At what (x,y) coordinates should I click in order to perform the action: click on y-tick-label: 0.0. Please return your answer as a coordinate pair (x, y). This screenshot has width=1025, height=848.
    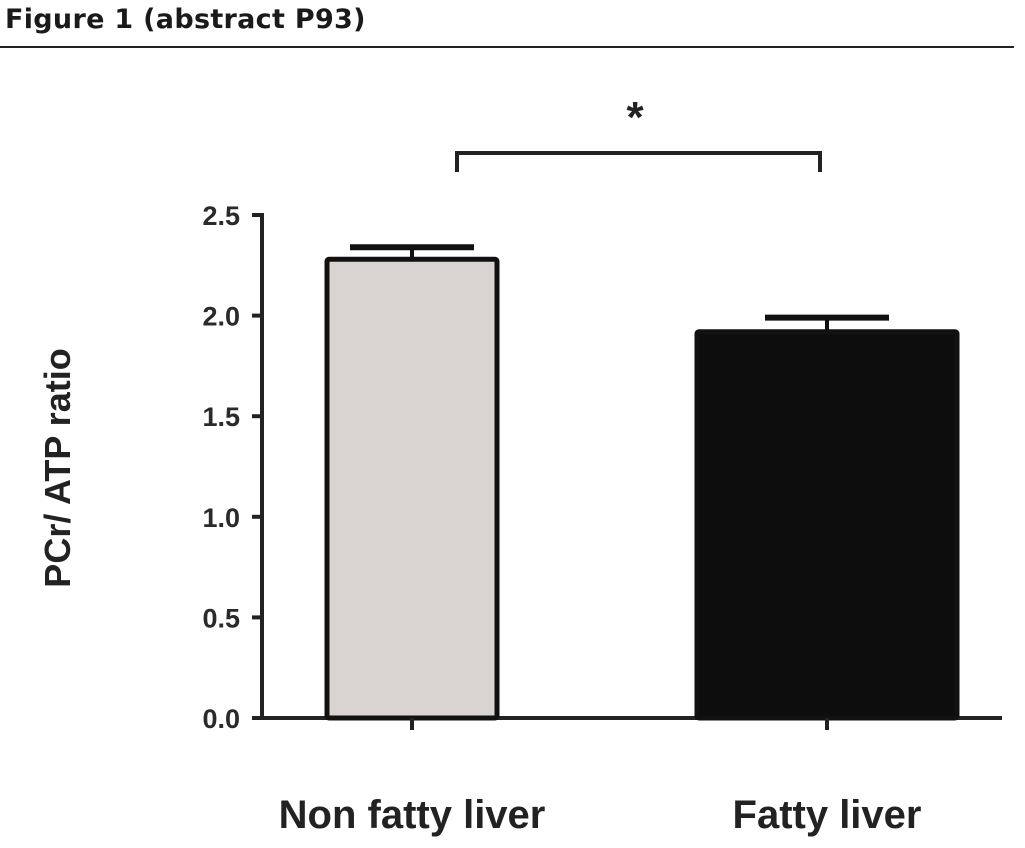
    Looking at the image, I should click on (221, 719).